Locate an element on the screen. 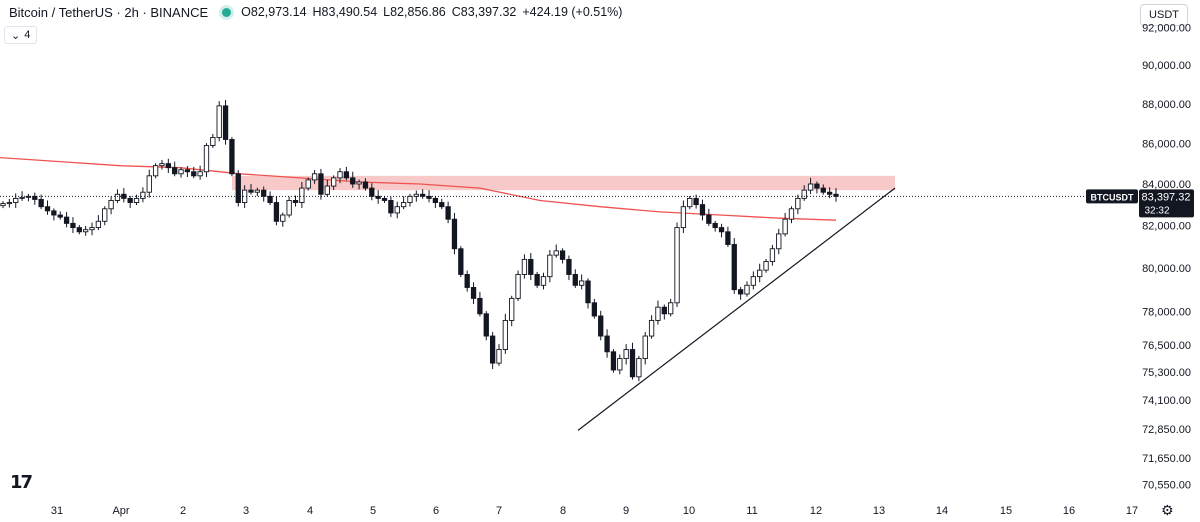  price-tick-label: 76,500.00 is located at coordinates (1166, 346).